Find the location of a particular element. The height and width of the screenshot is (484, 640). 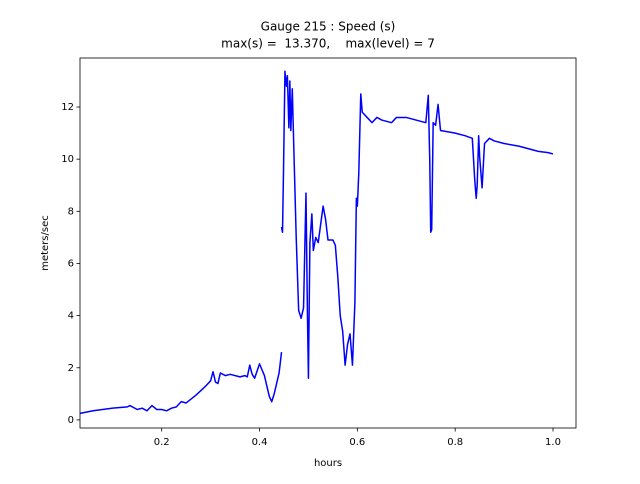

y-tick-label: 6 is located at coordinates (71, 263).